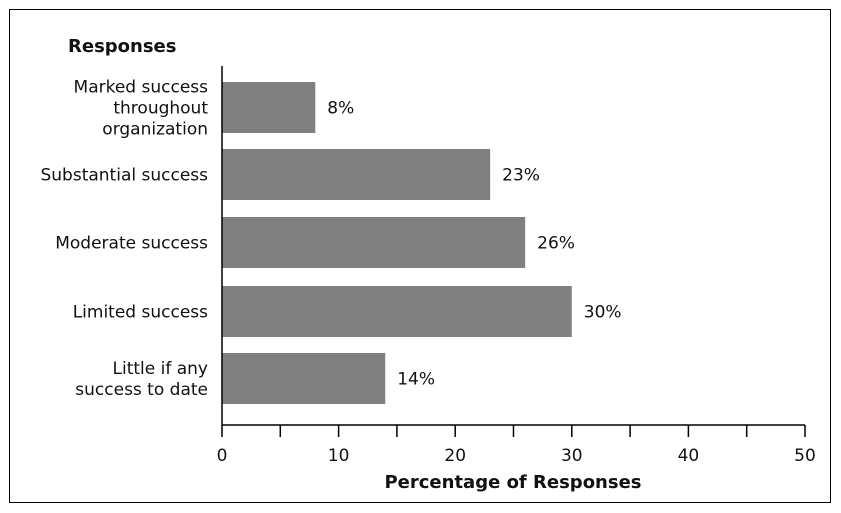 The width and height of the screenshot is (841, 513). Describe the element at coordinates (416, 380) in the screenshot. I see `bar-value-label: 14%` at that location.